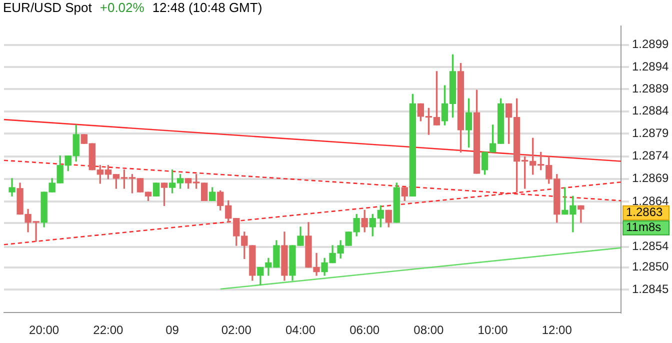  I want to click on y-tick-label: 1.2854, so click(651, 246).